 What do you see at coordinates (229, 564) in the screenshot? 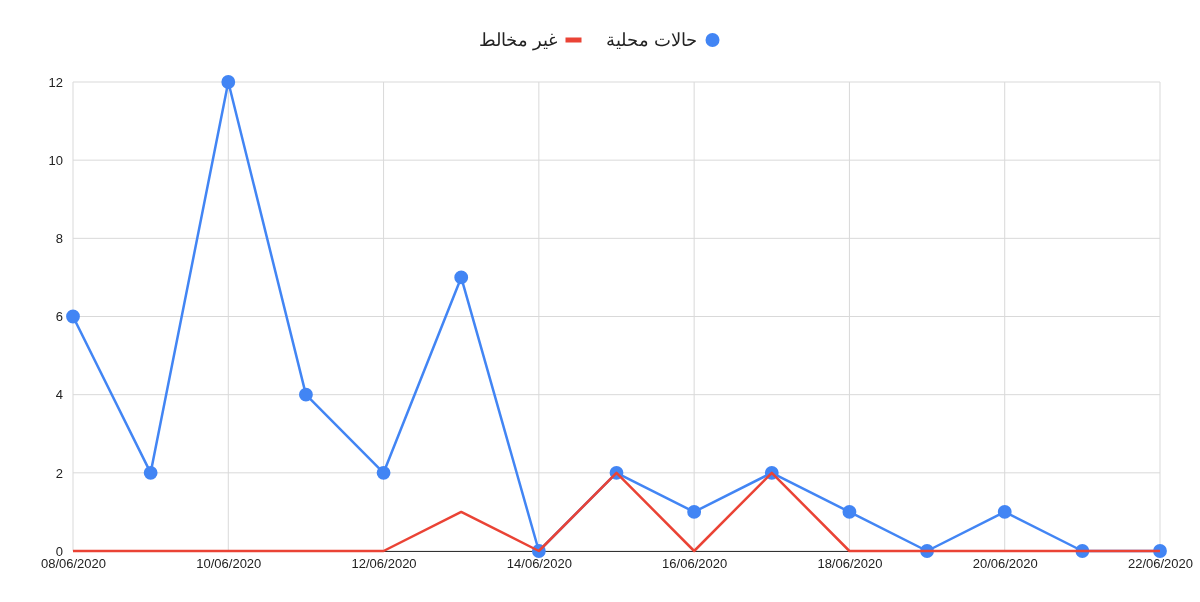
I see `x-tick-label: 10/06/2020` at bounding box center [229, 564].